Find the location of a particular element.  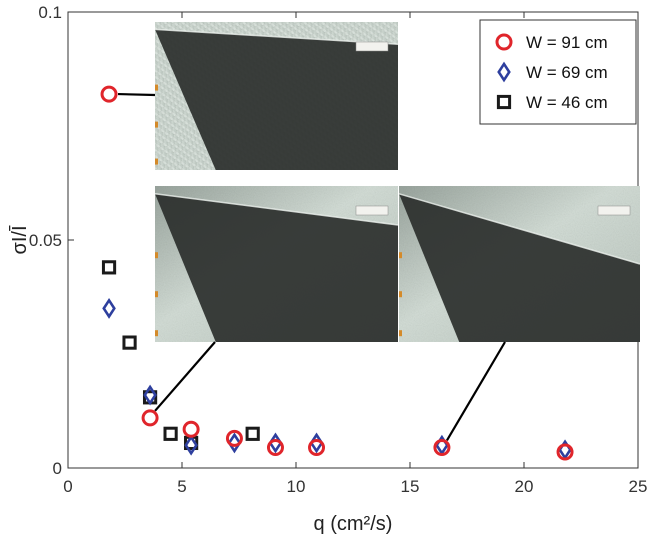

x-axis-title: q (cm²/s) is located at coordinates (353, 524).